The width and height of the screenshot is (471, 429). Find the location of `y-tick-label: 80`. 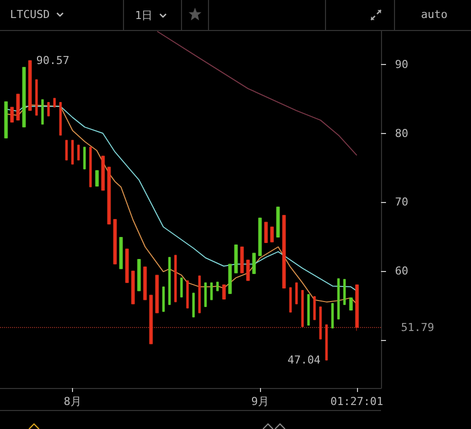

y-tick-label: 80 is located at coordinates (401, 133).